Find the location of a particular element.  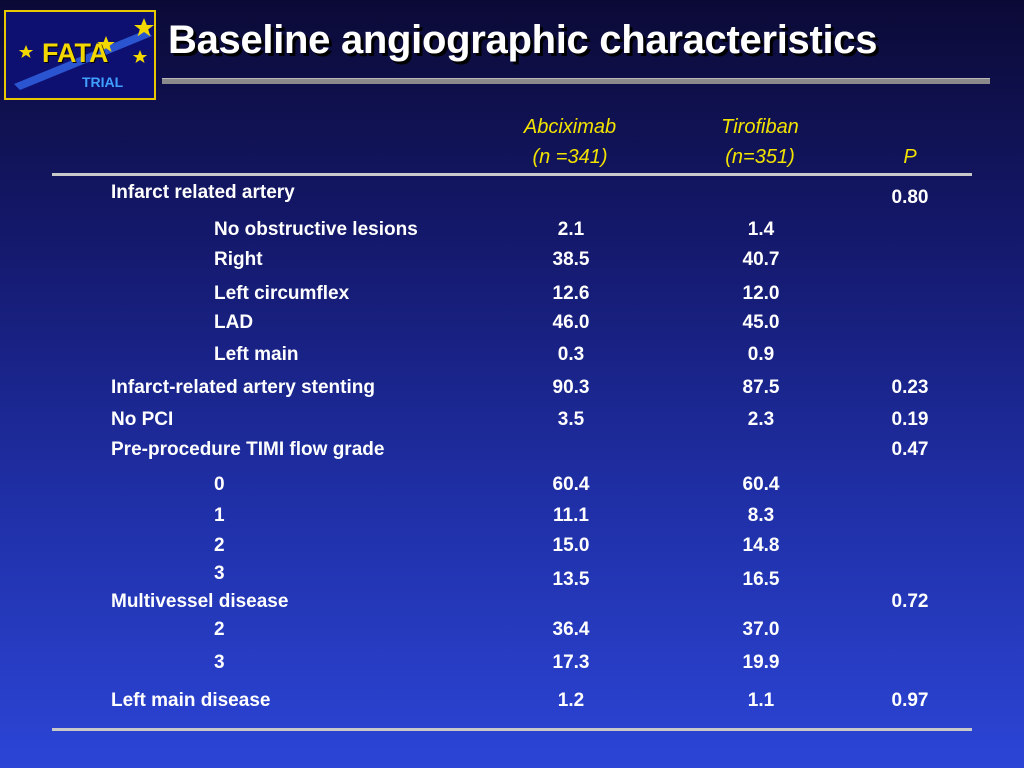

tirofiban-value: 1.4 is located at coordinates (761, 229).